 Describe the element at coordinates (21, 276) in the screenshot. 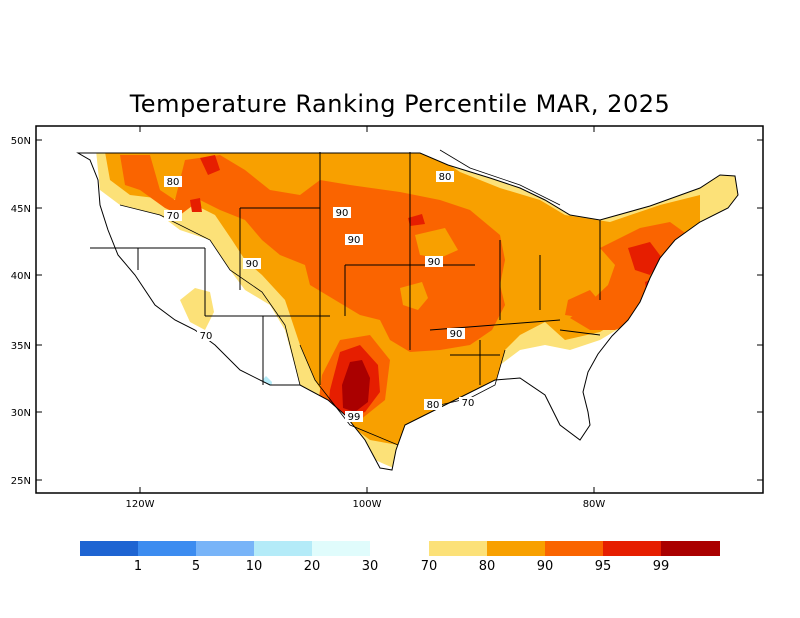

I see `lat-tick-label: 40N` at that location.